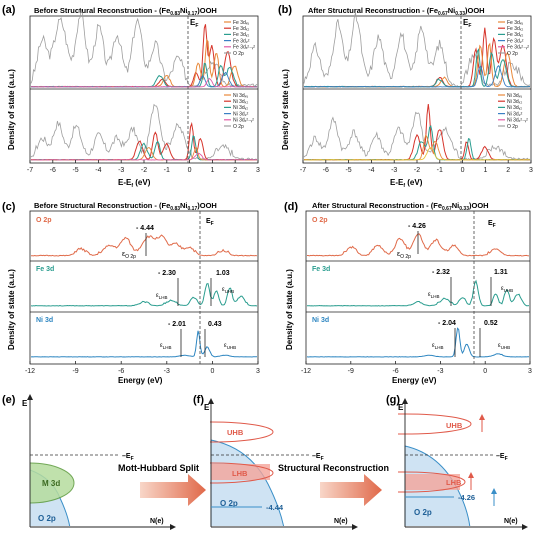 This screenshot has width=536, height=537. What do you see at coordinates (52, 483) in the screenshot?
I see `panel-e-m3d-band` at bounding box center [52, 483].